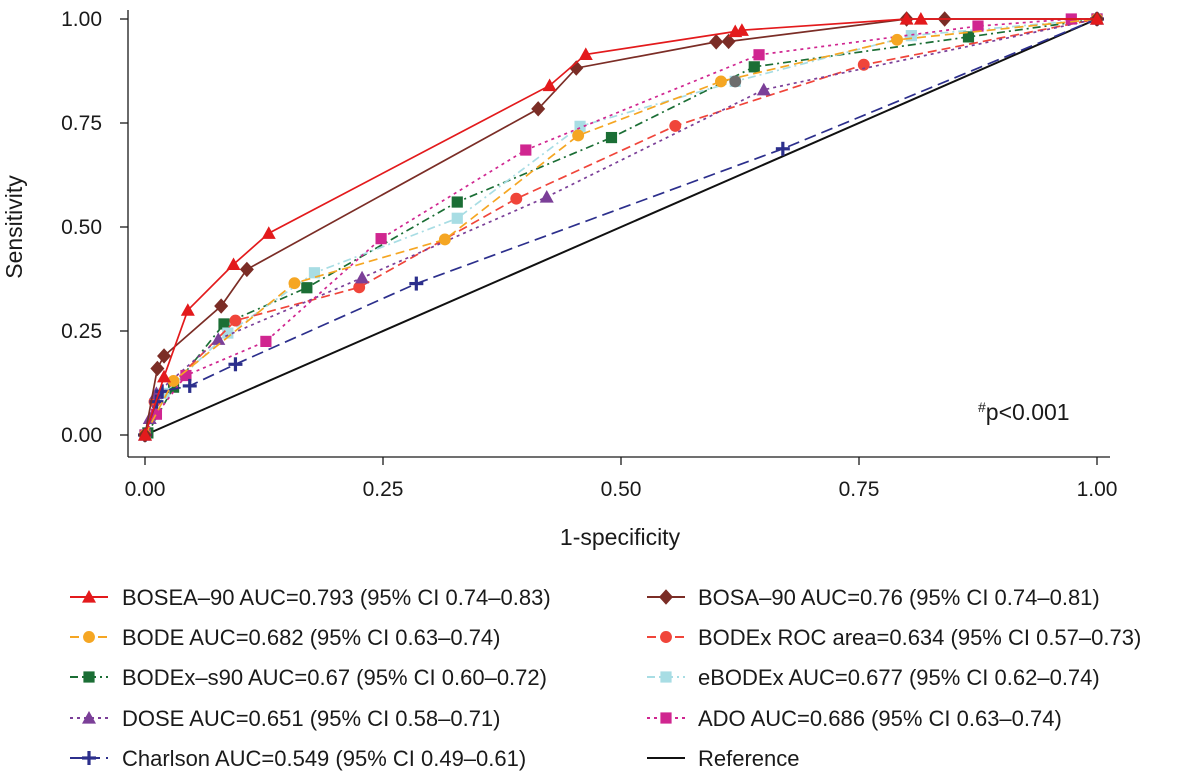  What do you see at coordinates (81, 123) in the screenshot?
I see `y-tick-label-3: 0.75` at bounding box center [81, 123].